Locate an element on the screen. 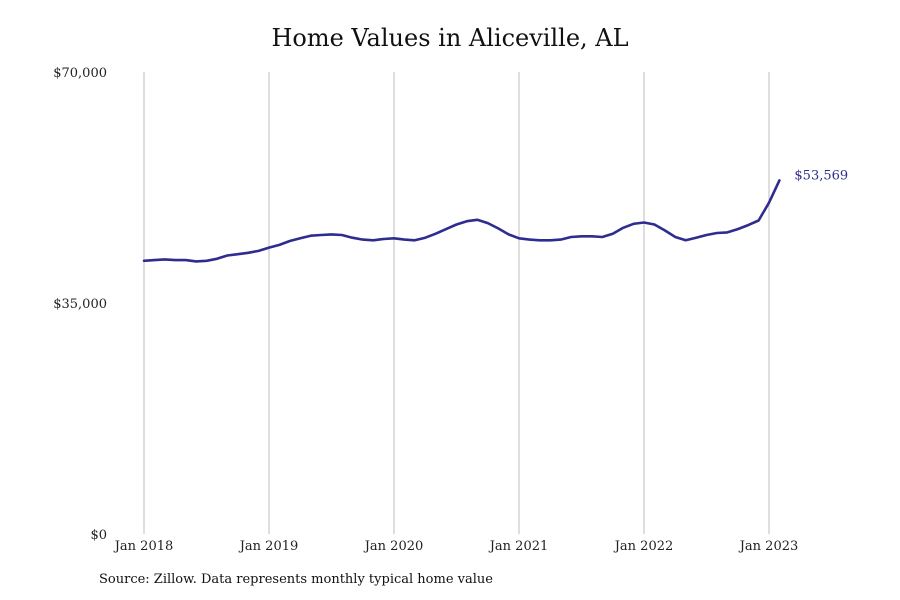  series-line is located at coordinates (461, 221).